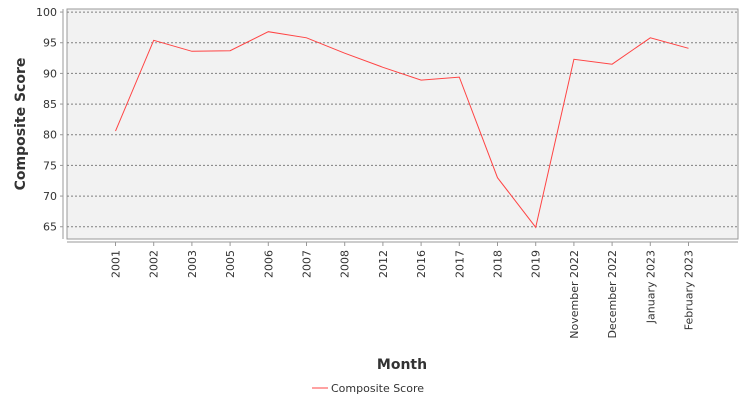 The width and height of the screenshot is (750, 400). What do you see at coordinates (230, 264) in the screenshot?
I see `x-tick-label: 2005` at bounding box center [230, 264].